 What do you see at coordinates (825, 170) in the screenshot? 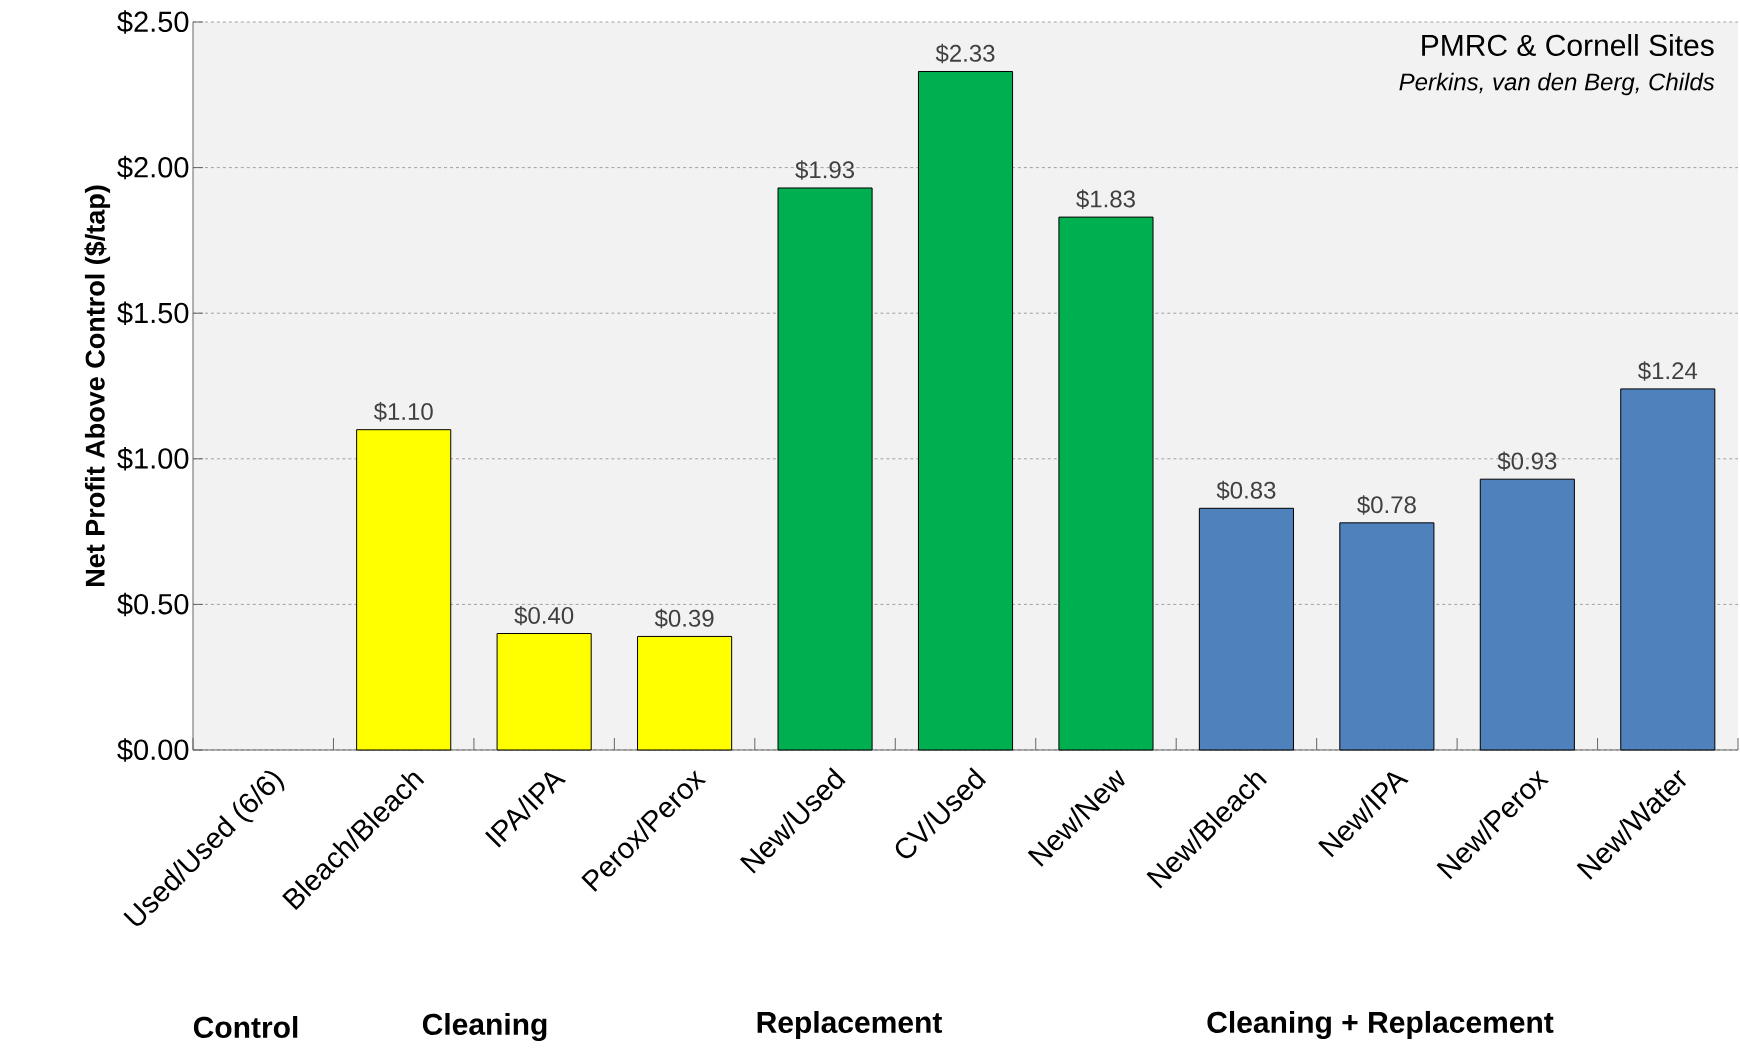
I see `data-label: $1.93` at bounding box center [825, 170].